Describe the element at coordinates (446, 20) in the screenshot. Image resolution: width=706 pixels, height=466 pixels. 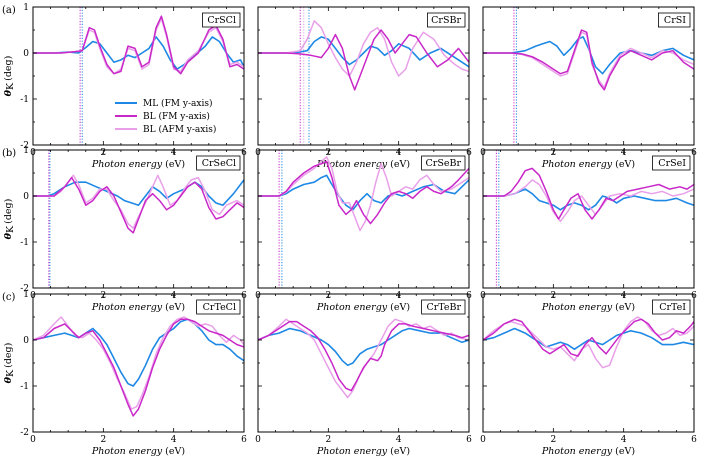
I see `material-label: CrSBr` at that location.